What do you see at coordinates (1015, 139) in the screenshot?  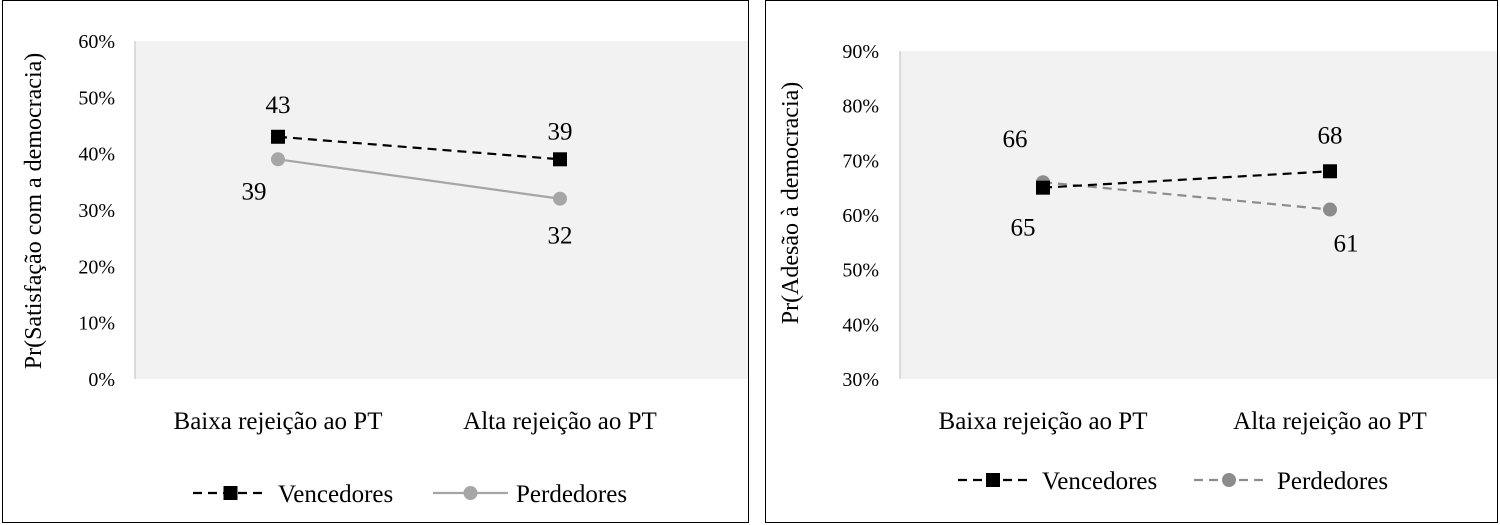 I see `data-label-perdedores: 66` at bounding box center [1015, 139].